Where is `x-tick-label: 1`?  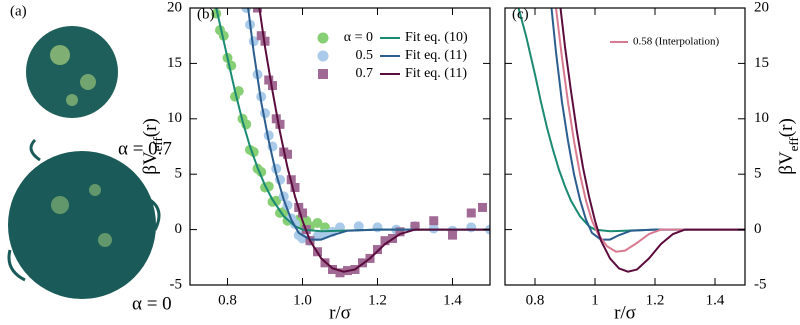
x-tick-label: 1 is located at coordinates (595, 300).